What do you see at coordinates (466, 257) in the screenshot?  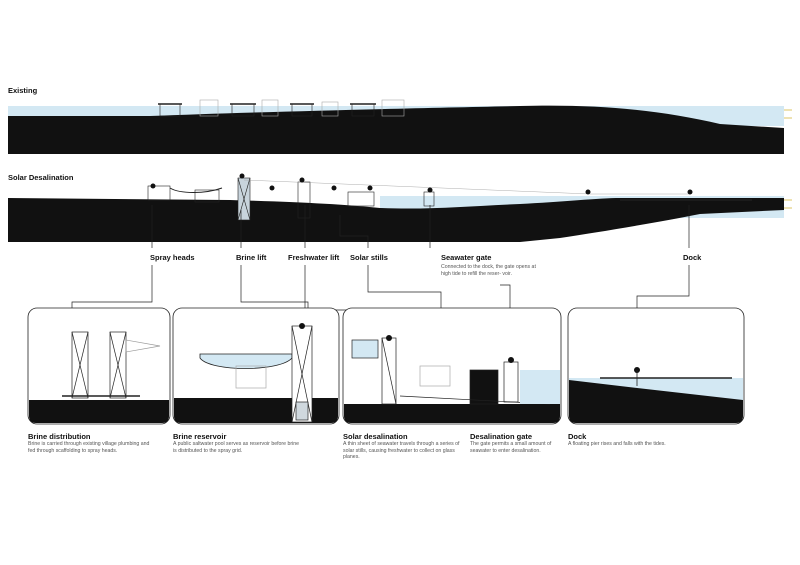 I see `callout-seawater-gate: Seawater gate` at bounding box center [466, 257].